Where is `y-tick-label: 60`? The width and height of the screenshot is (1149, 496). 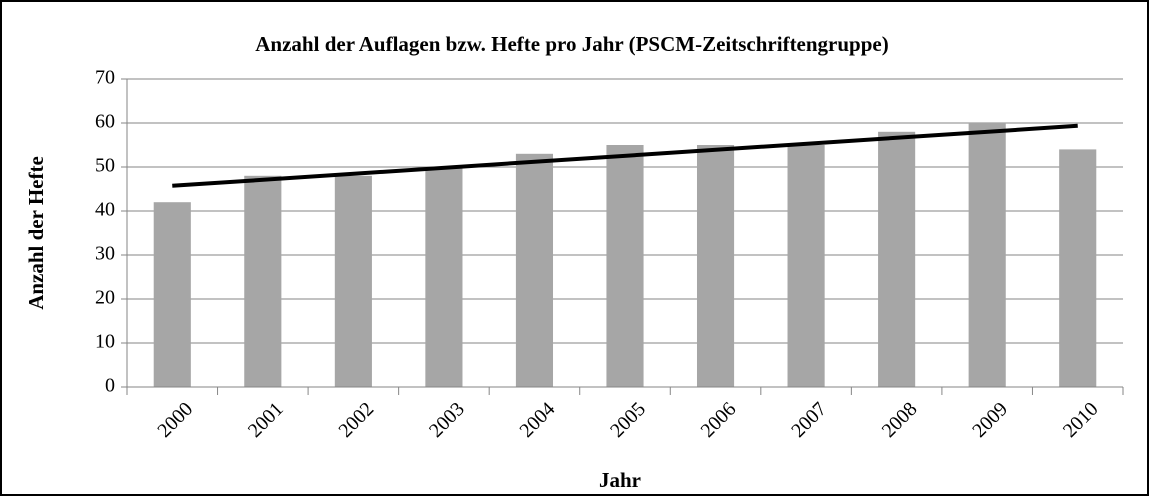
y-tick-label: 60 is located at coordinates (105, 122).